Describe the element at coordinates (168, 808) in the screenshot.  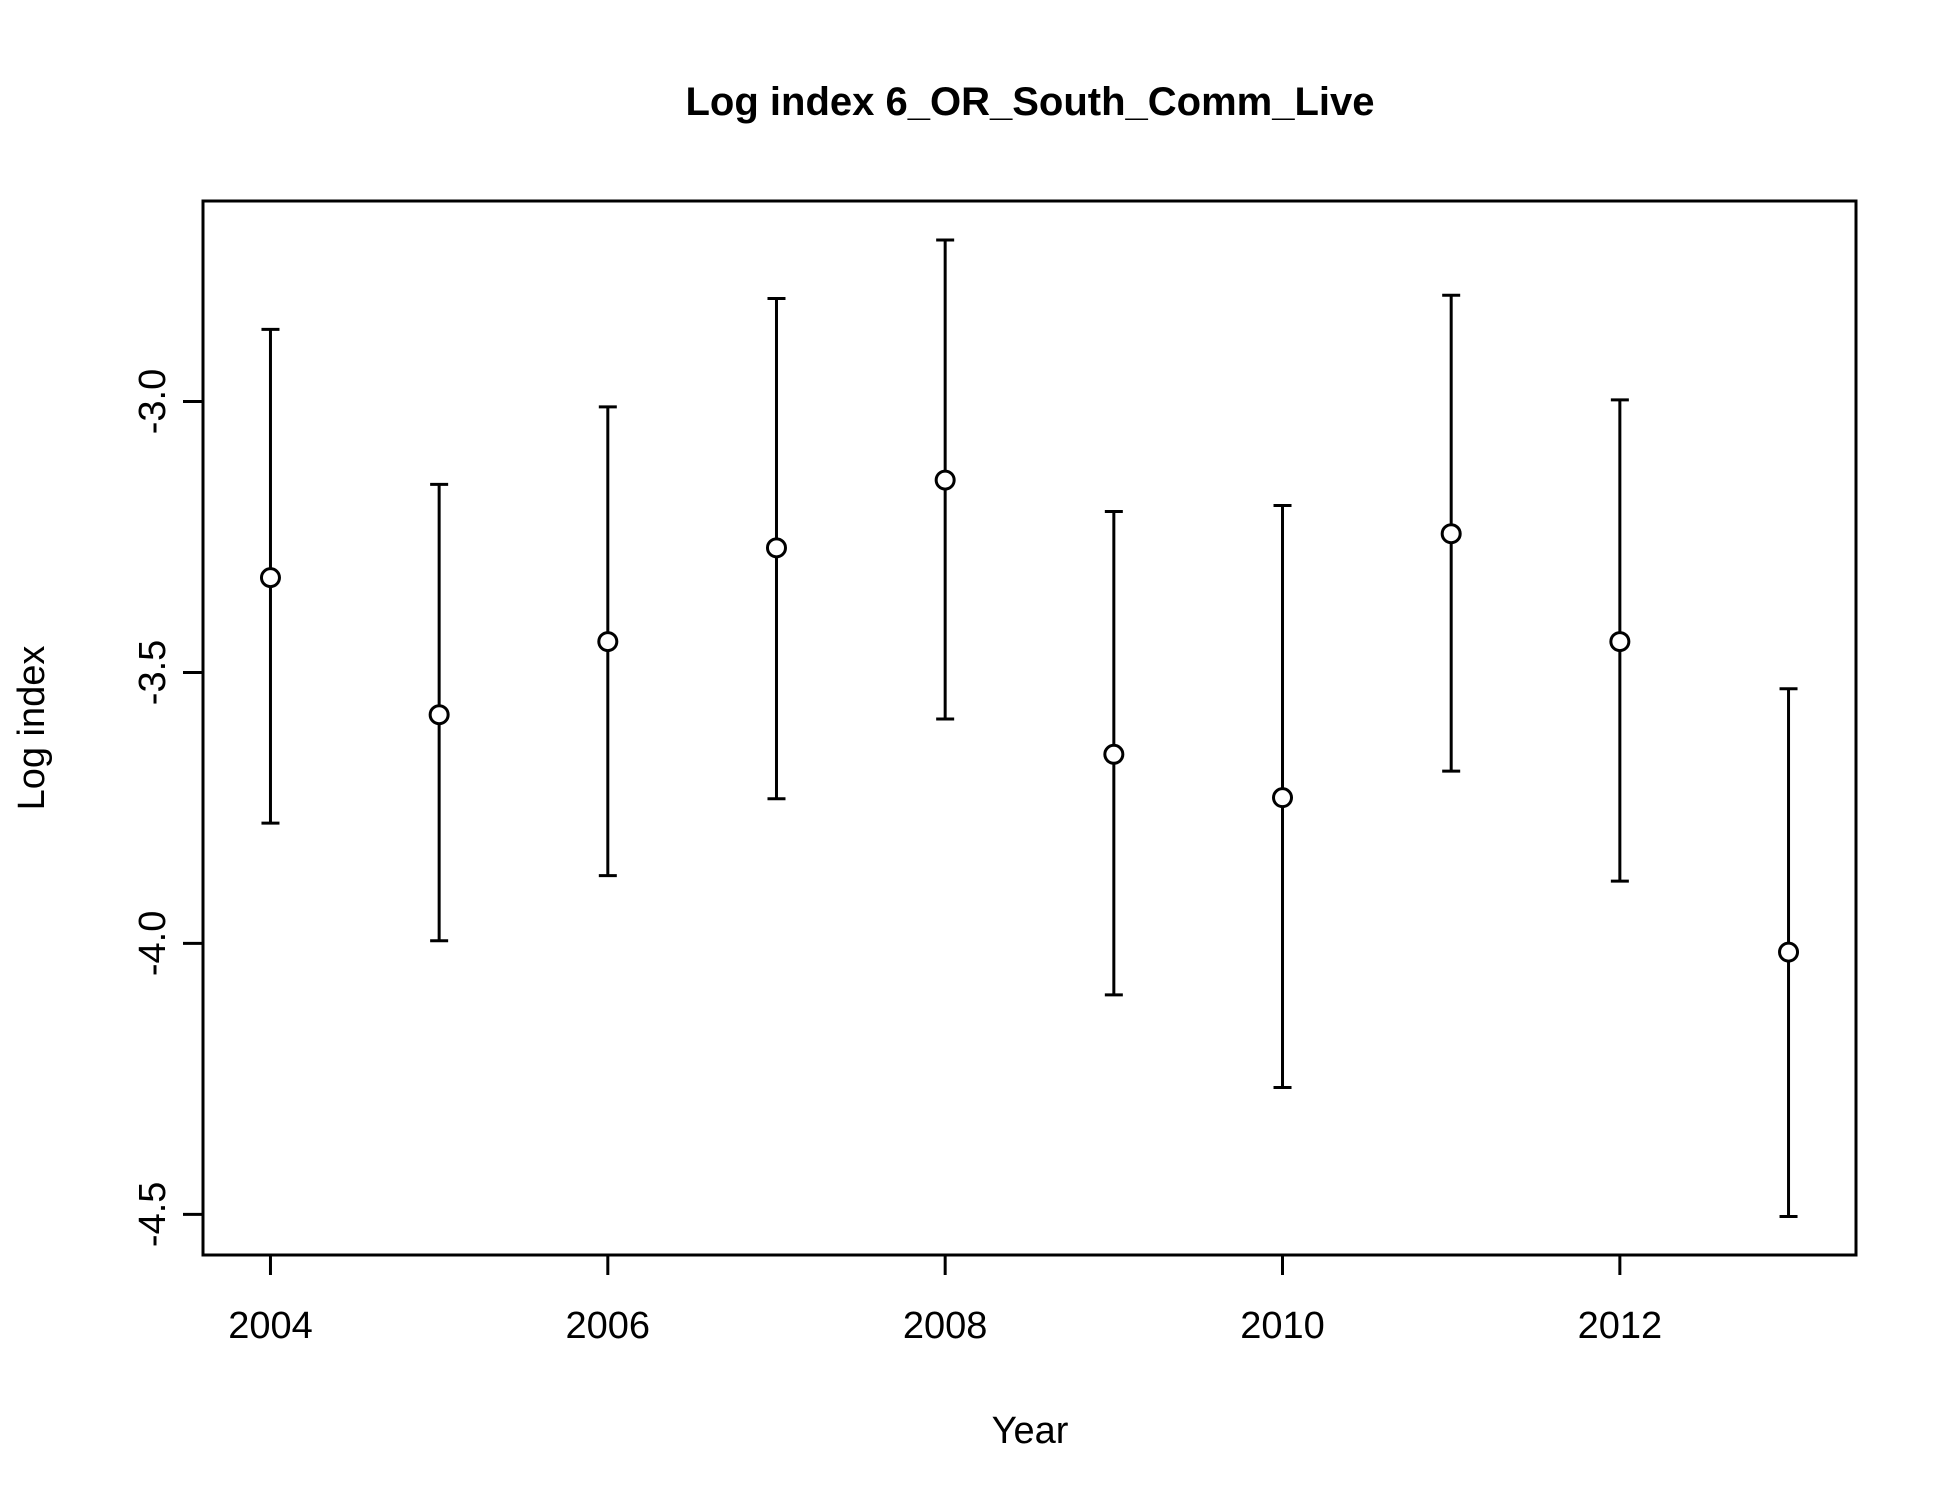
I see `y-axis: -3.0 -3.5 -4.0 -4.5` at that location.